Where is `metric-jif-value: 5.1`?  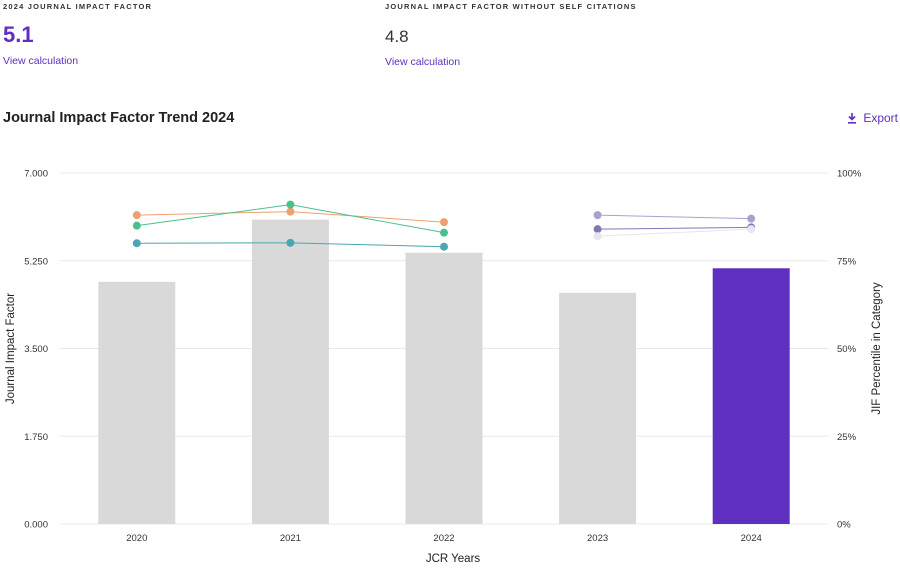 metric-jif-value: 5.1 is located at coordinates (18, 34).